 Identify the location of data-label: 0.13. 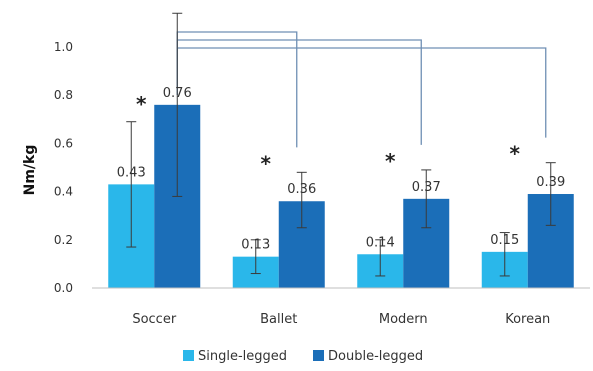
(255, 245).